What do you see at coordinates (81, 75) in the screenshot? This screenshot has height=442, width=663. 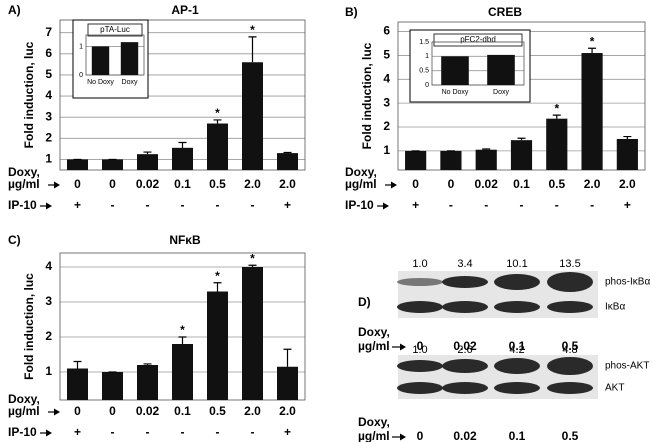 I see `y-tick-label: 0` at bounding box center [81, 75].